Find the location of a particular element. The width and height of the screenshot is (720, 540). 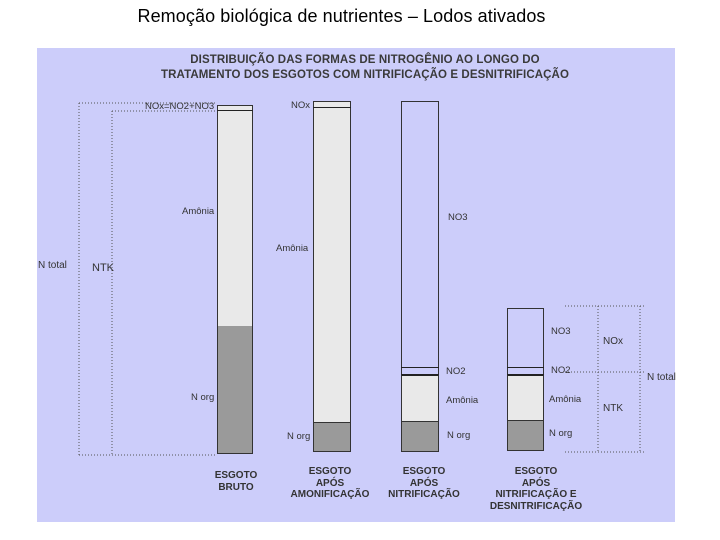

ntk-label: NTK is located at coordinates (103, 268).